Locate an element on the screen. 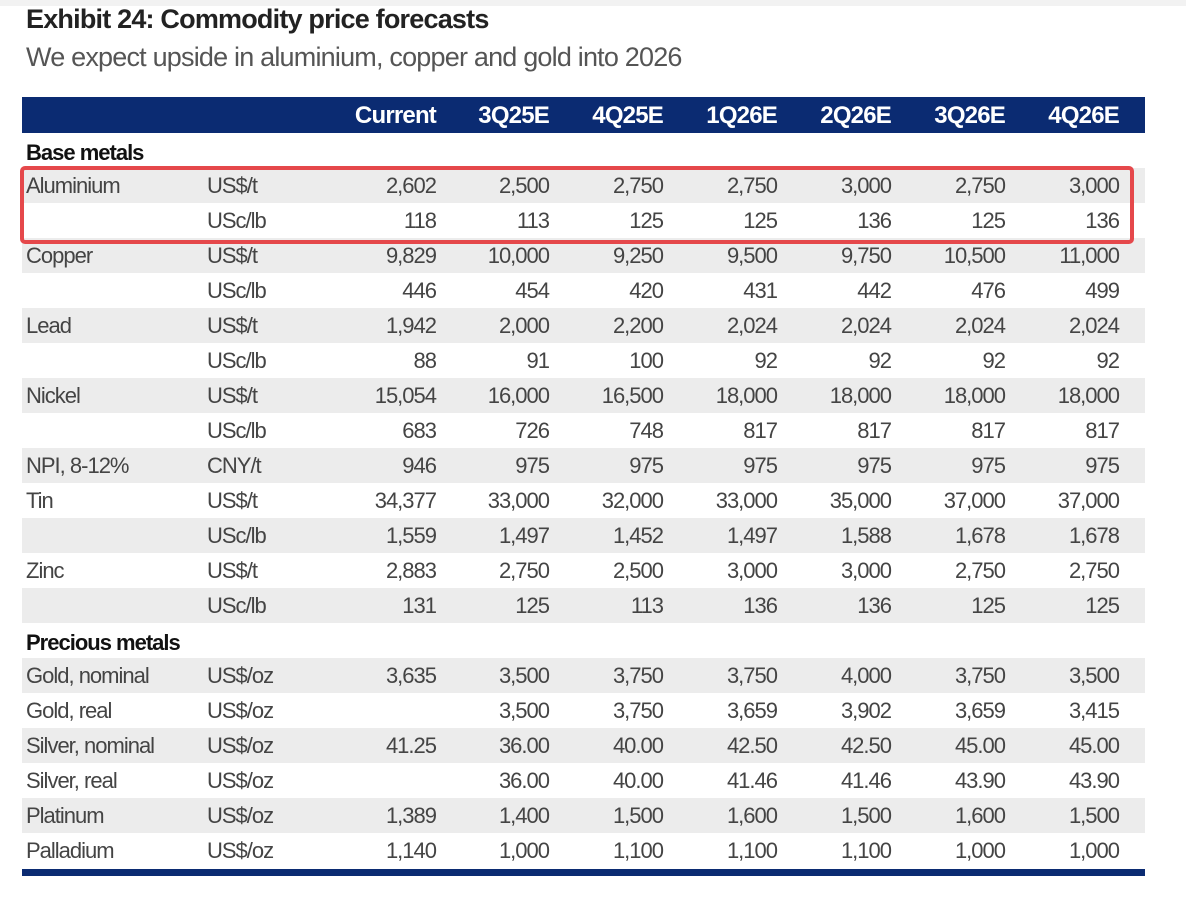 This screenshot has height=904, width=1186. commodity-name: Lead is located at coordinates (49, 325).